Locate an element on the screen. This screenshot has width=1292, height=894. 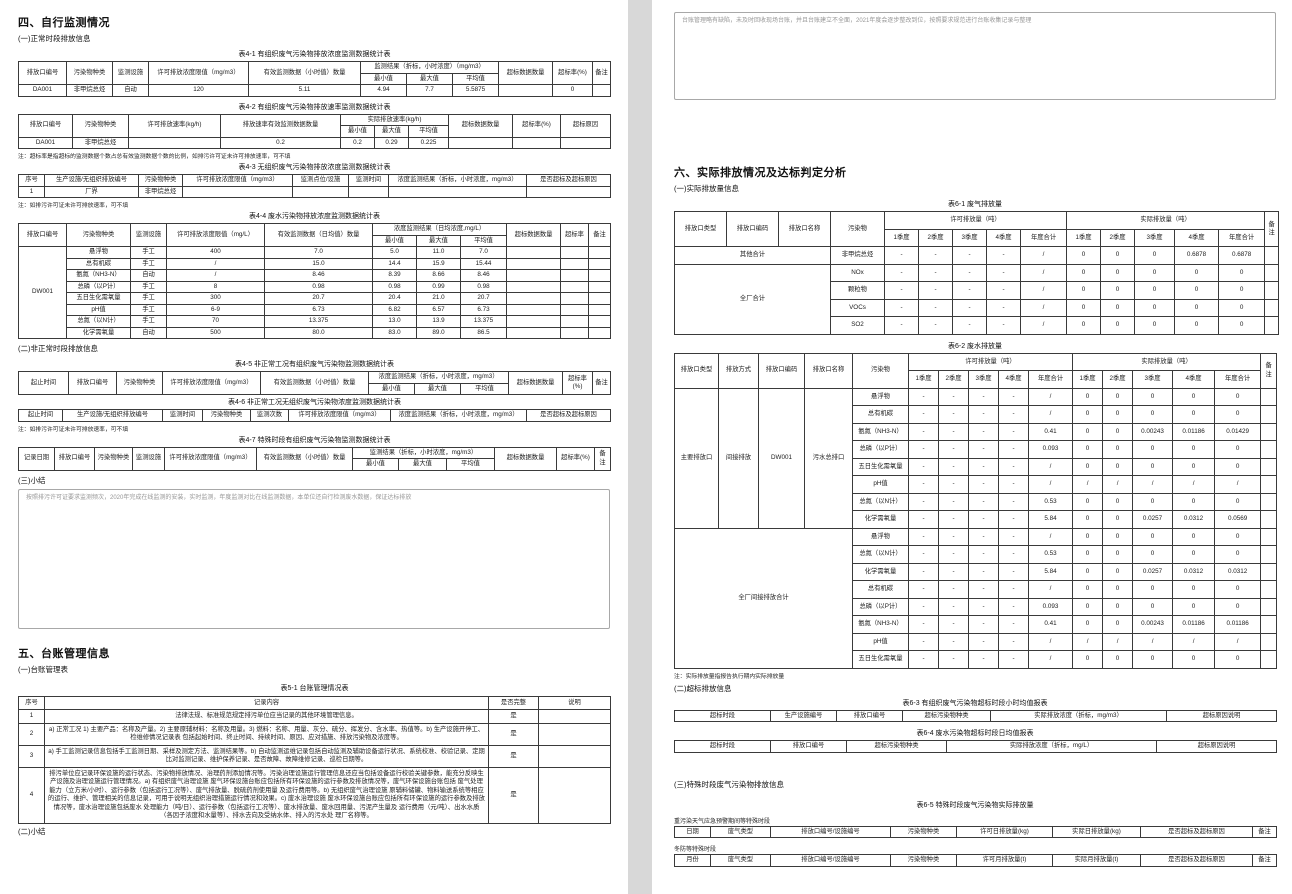
table-row: 氨氮（NH3-N） - - - -0.41 0 0 0.00243 0.01186 0.01429 is located at coordinates (976, 431).